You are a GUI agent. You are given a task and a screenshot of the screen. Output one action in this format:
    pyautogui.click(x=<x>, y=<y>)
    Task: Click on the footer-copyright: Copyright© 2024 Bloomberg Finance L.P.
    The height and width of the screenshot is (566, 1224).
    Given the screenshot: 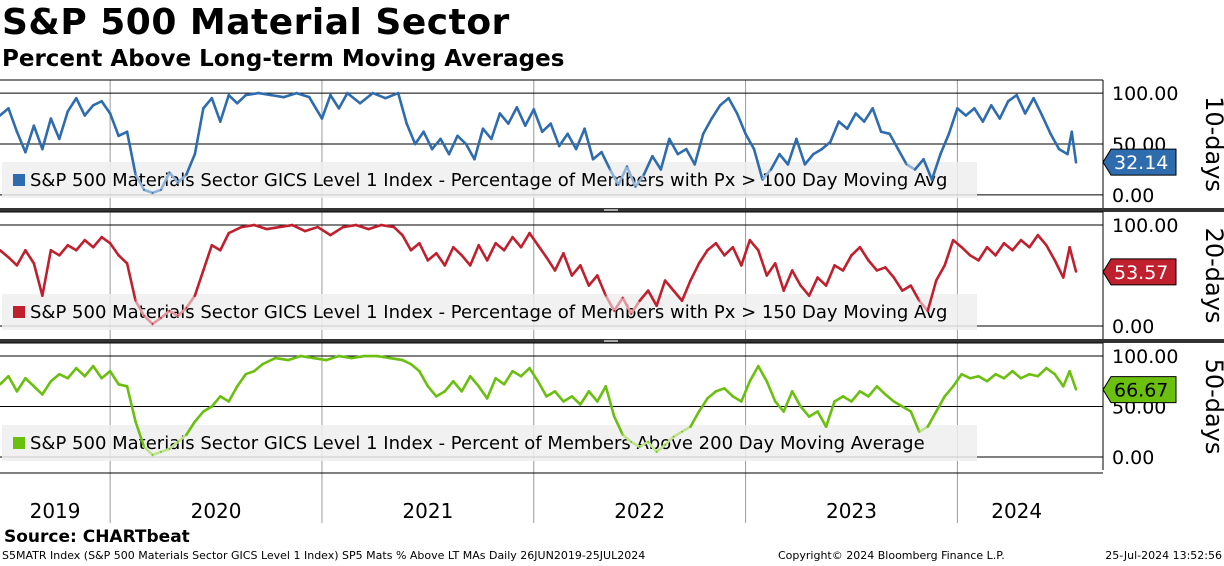 What is the action you would take?
    pyautogui.click(x=891, y=555)
    